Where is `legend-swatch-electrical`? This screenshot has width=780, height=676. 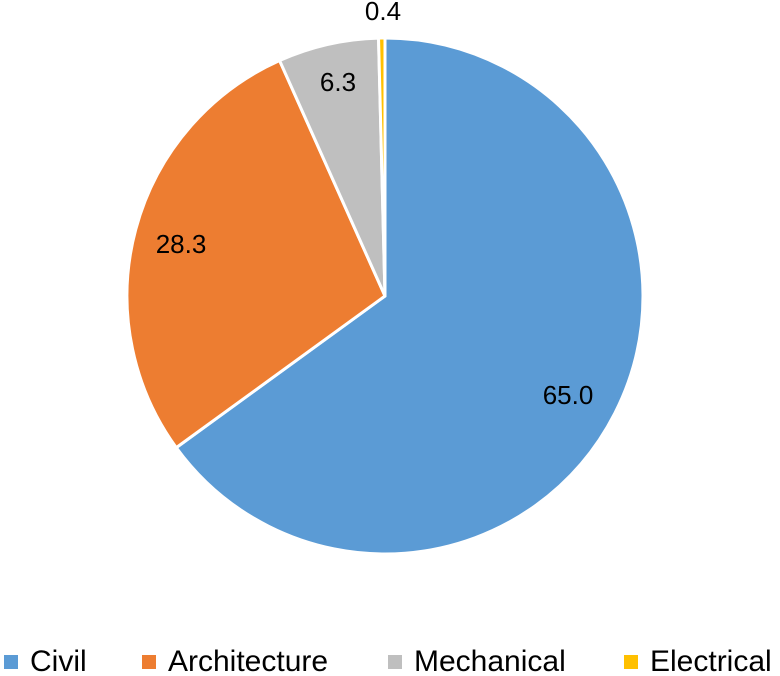 legend-swatch-electrical is located at coordinates (631, 662).